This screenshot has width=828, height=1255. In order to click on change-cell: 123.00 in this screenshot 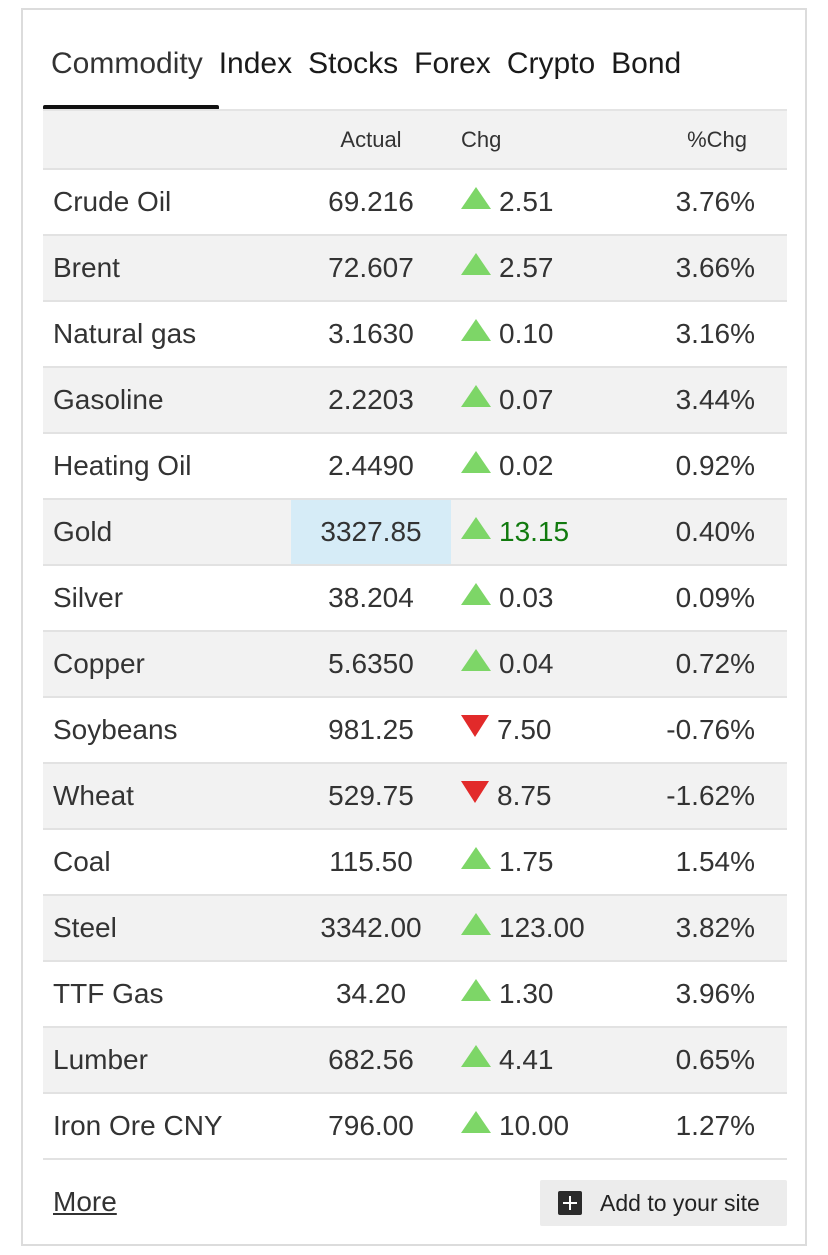, I will do `click(545, 928)`.